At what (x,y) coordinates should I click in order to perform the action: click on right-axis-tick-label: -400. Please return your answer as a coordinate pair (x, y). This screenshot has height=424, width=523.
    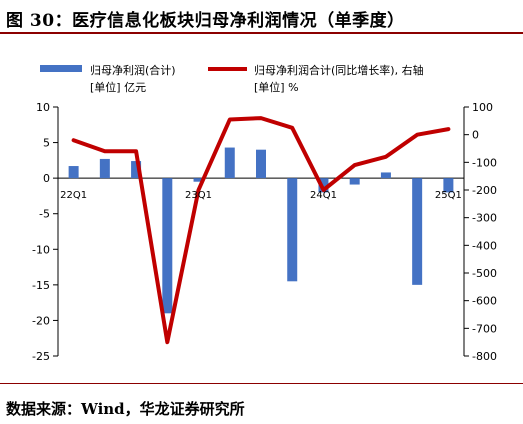
    Looking at the image, I should click on (484, 245).